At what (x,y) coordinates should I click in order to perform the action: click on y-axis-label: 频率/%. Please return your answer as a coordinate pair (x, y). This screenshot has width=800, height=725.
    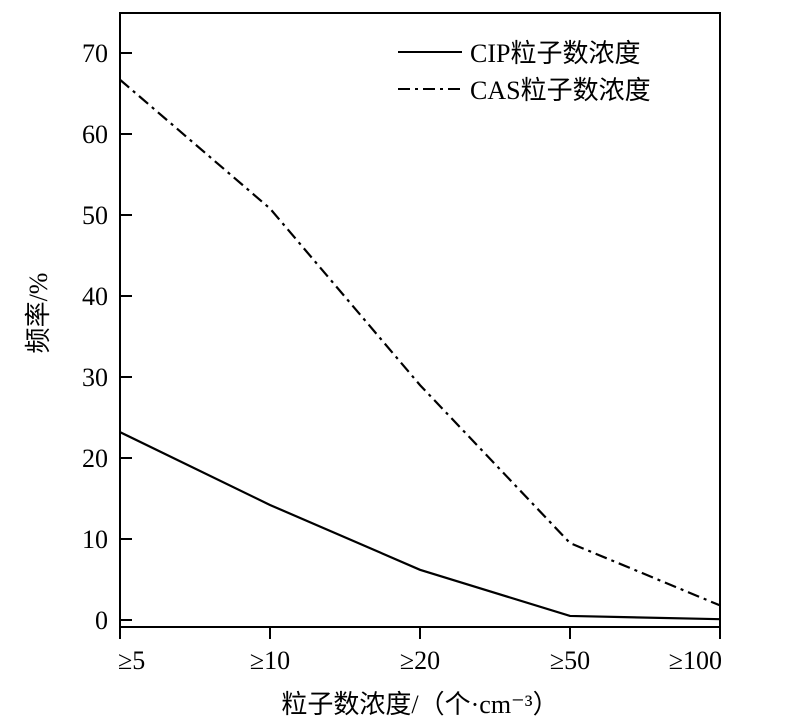
    Looking at the image, I should click on (38, 313).